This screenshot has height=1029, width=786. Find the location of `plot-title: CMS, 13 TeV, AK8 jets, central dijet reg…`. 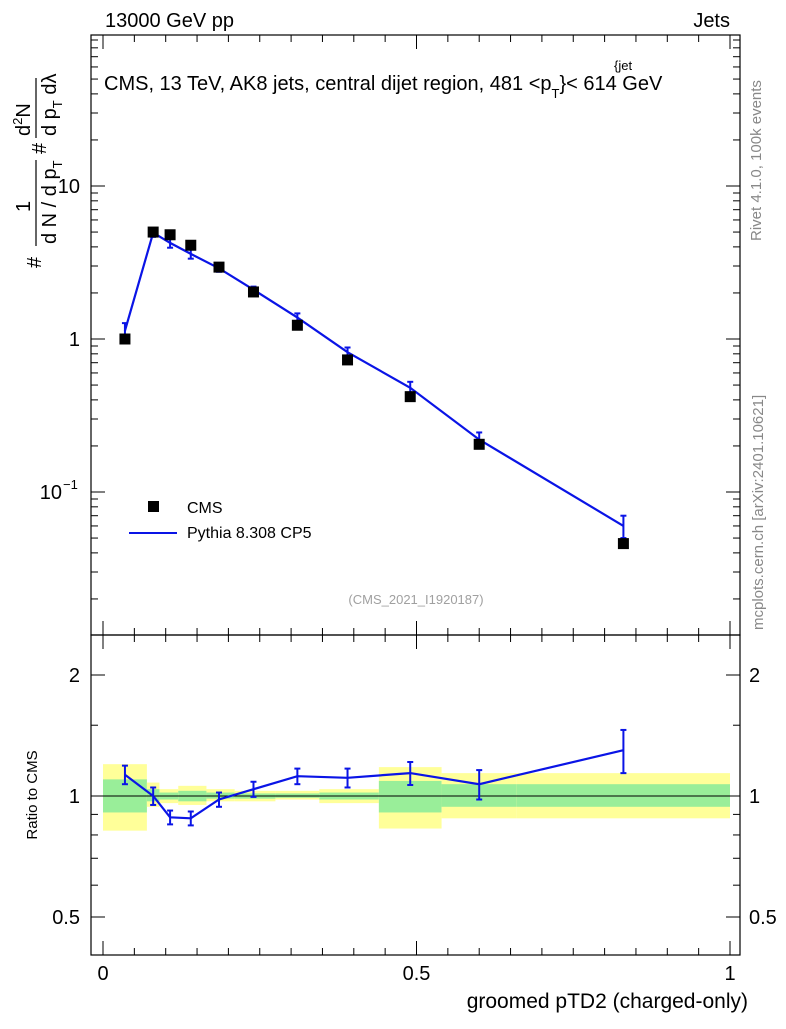

plot-title: CMS, 13 TeV, AK8 jets, central dijet reg… is located at coordinates (383, 87).